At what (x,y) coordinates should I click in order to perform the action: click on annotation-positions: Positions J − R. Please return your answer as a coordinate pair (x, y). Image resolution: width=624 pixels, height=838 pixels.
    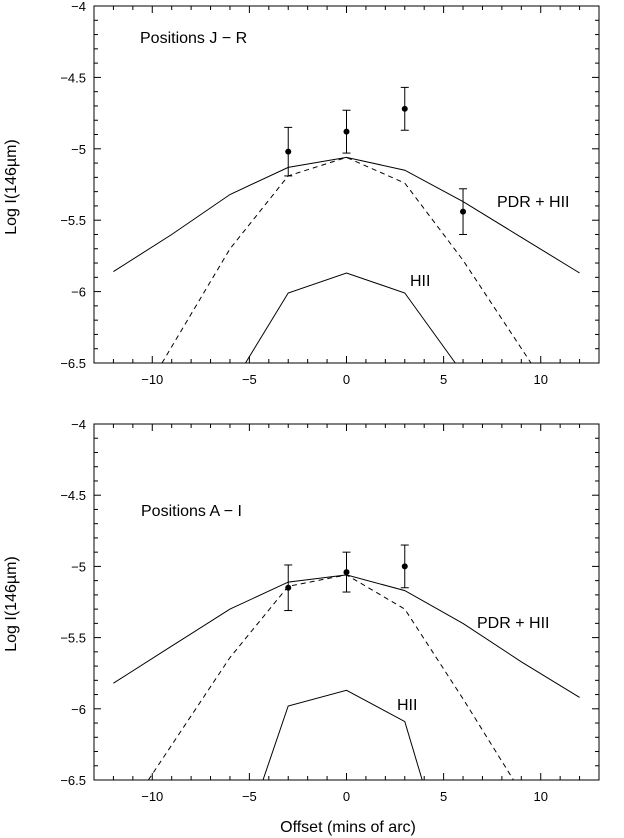
    Looking at the image, I should click on (193, 38).